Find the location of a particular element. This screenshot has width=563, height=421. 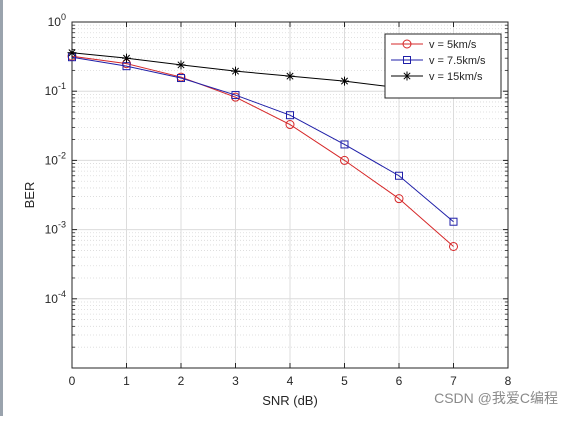

watermark-text: CSDN @我爱C编程 is located at coordinates (496, 398).